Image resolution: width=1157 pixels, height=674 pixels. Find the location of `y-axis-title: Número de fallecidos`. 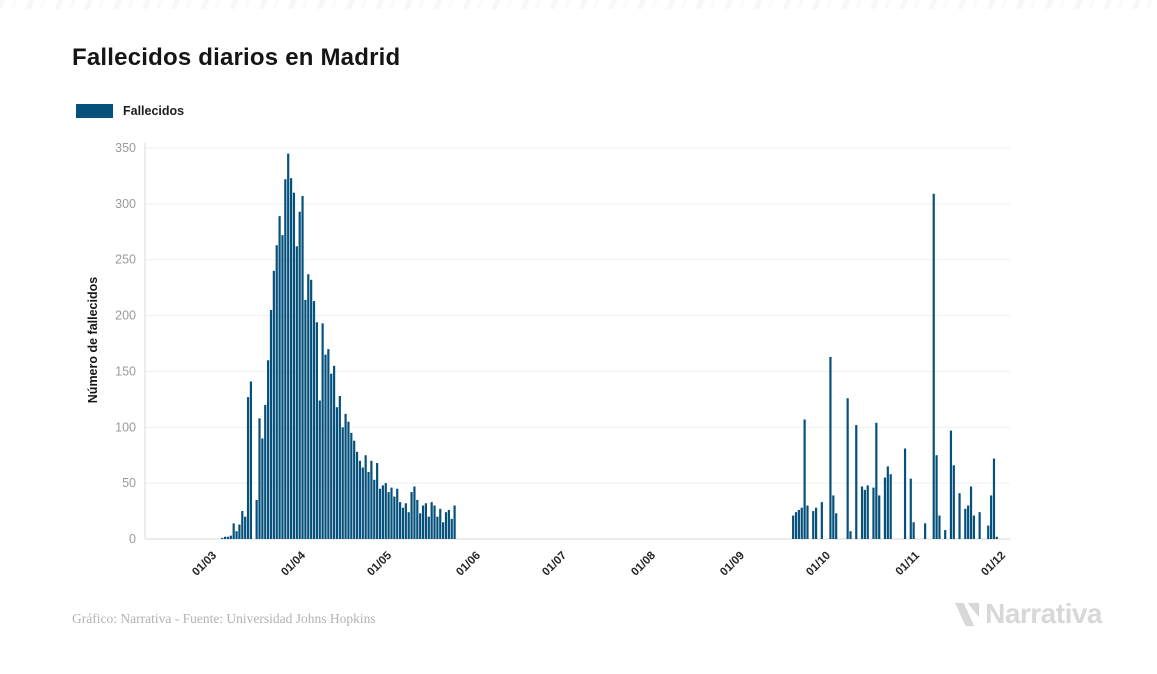

y-axis-title: Número de fallecidos is located at coordinates (93, 340).